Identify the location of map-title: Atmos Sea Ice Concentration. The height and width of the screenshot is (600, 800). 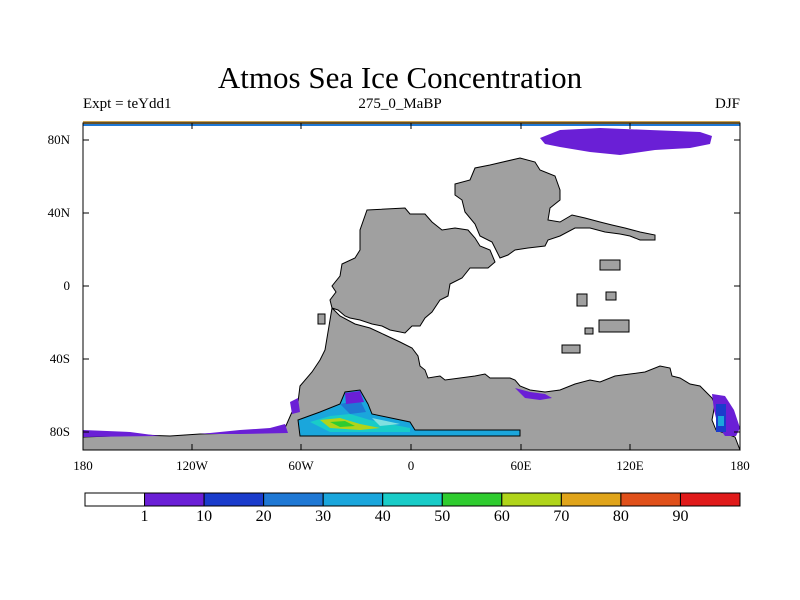
(400, 77).